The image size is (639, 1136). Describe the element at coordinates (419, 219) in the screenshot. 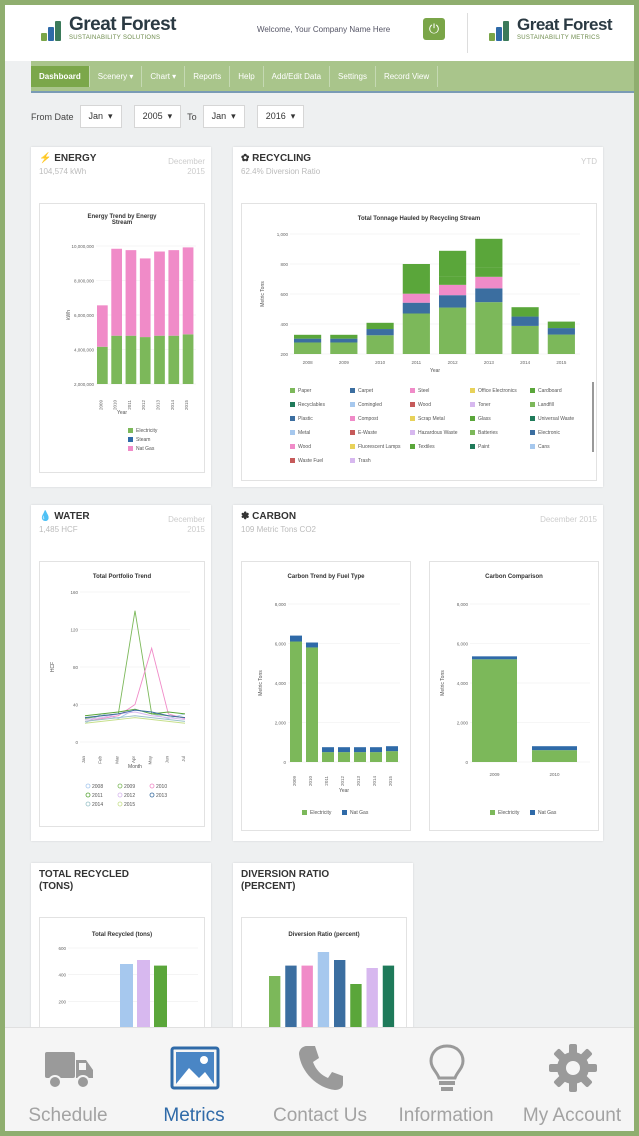

I see `recycling-chart-title: Total Tonnage Hauled by Recycling Stream` at that location.